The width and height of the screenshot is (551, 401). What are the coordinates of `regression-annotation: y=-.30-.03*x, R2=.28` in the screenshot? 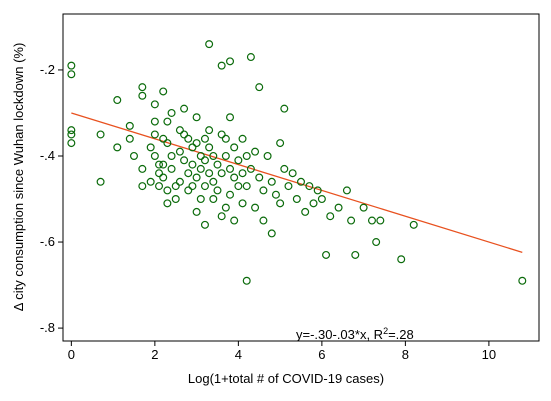 It's located at (355, 334).